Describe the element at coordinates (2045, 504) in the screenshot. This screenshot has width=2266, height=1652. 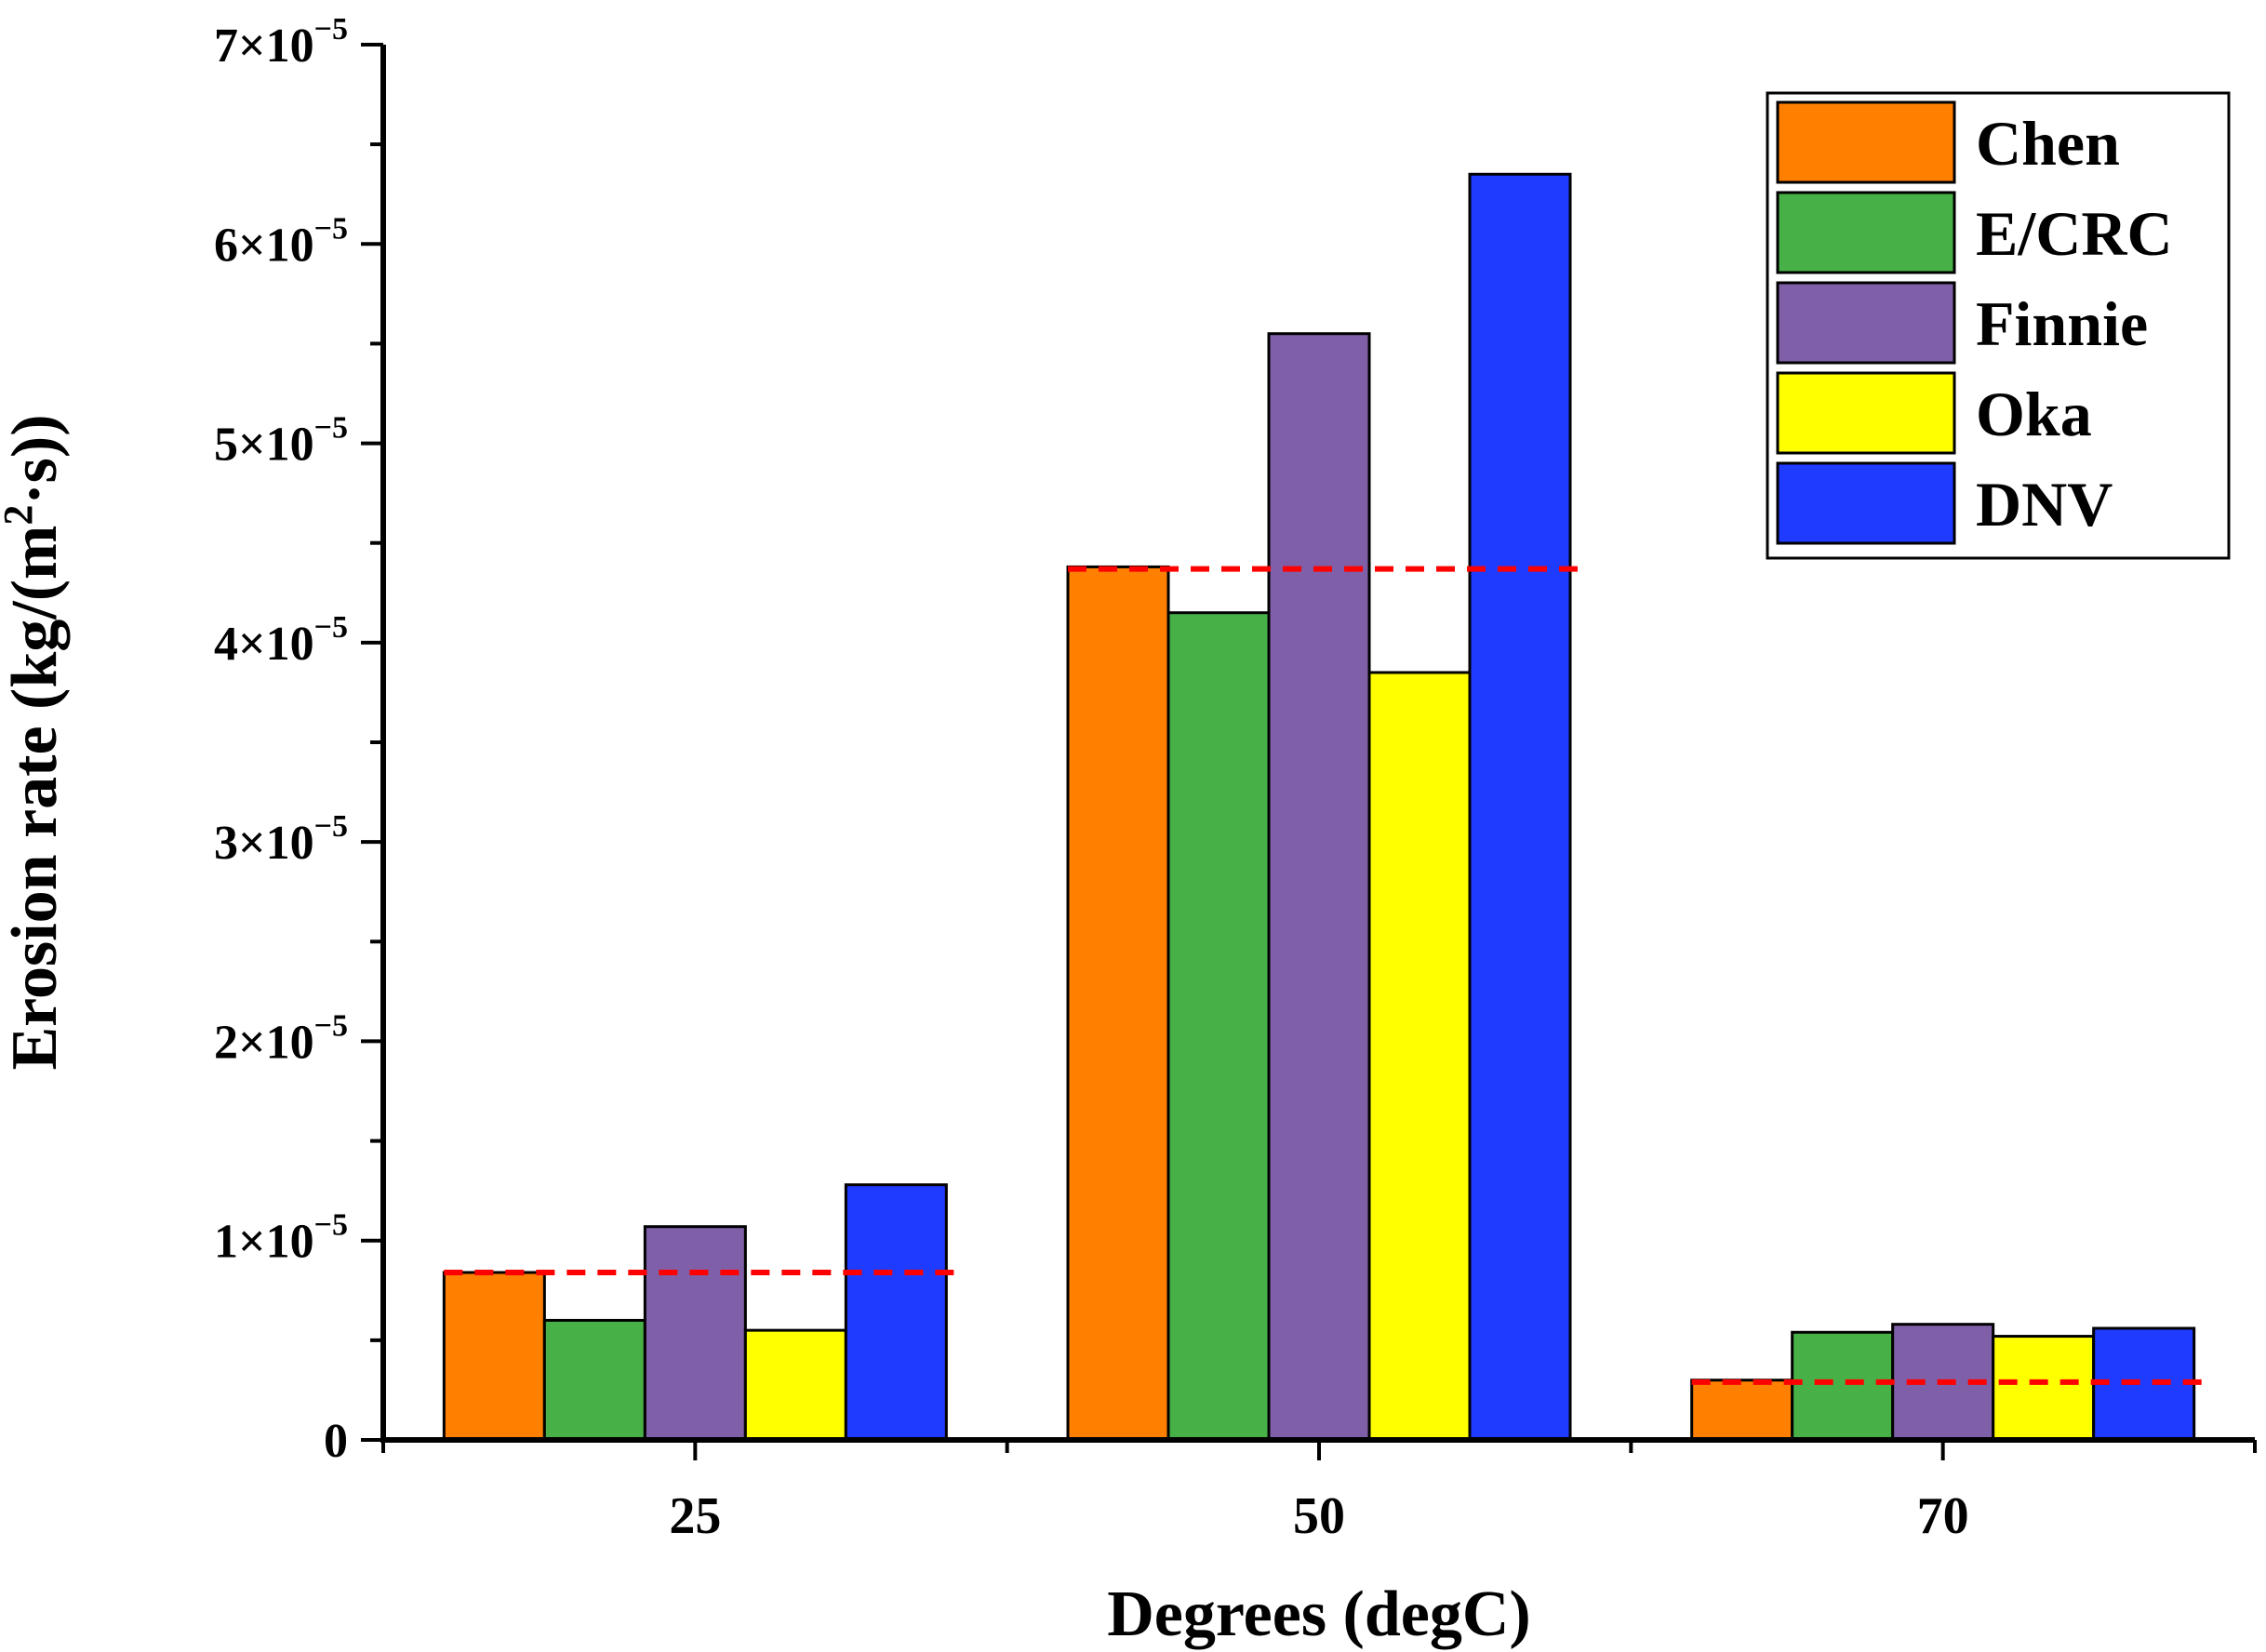
I see `legend-label-dnv: DNV` at that location.